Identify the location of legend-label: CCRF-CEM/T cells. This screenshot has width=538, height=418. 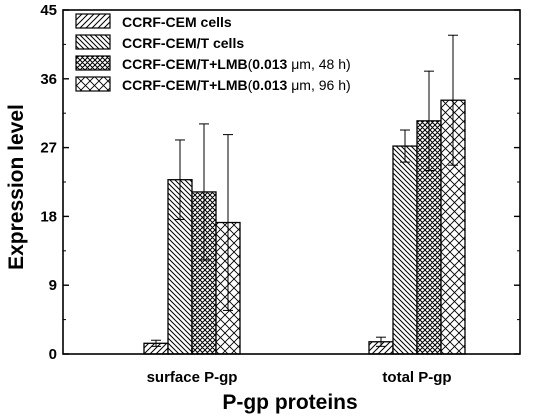
(183, 43).